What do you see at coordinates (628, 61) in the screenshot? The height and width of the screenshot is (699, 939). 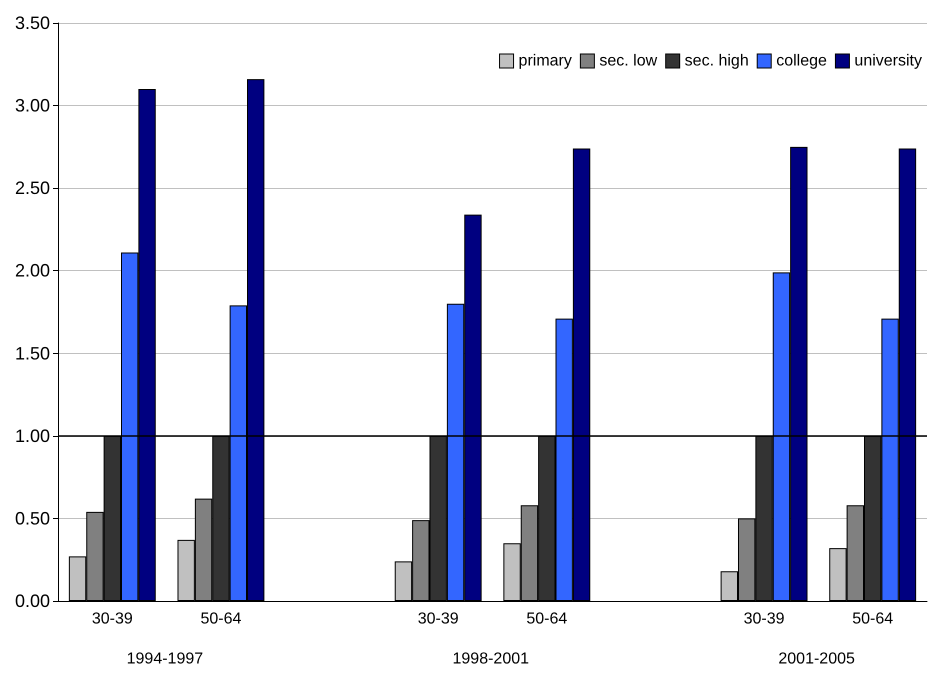 I see `legend-label: sec. low` at bounding box center [628, 61].